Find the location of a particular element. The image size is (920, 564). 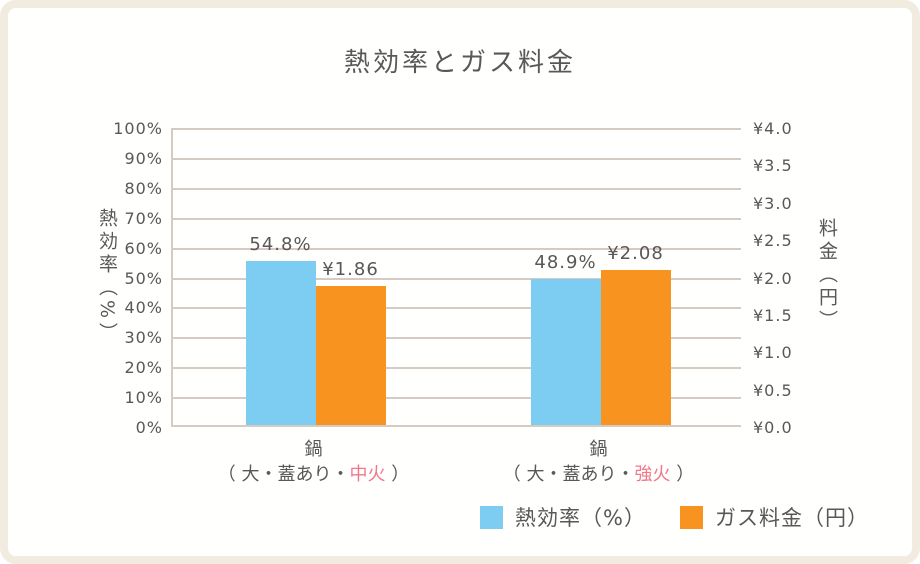

right-tick-label: ¥0.0 is located at coordinates (773, 427).